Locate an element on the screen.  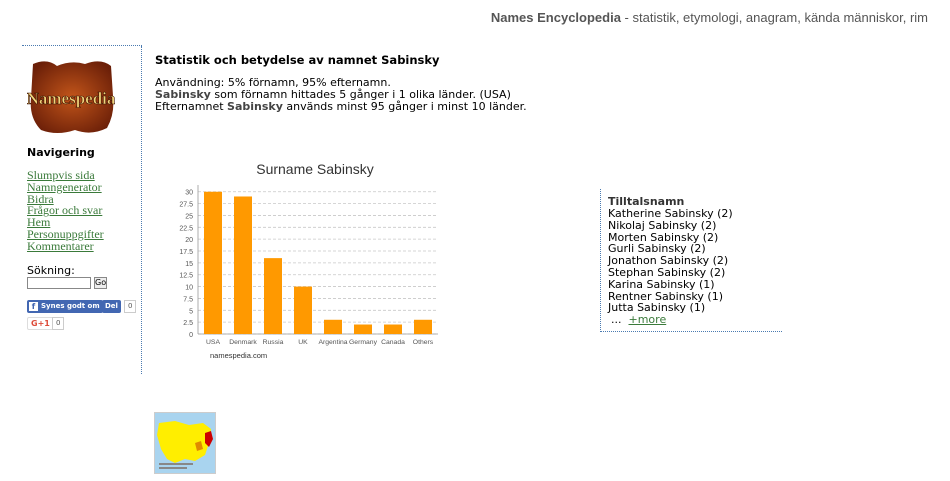
nav-link-contribute: Bidra is located at coordinates (40, 198).